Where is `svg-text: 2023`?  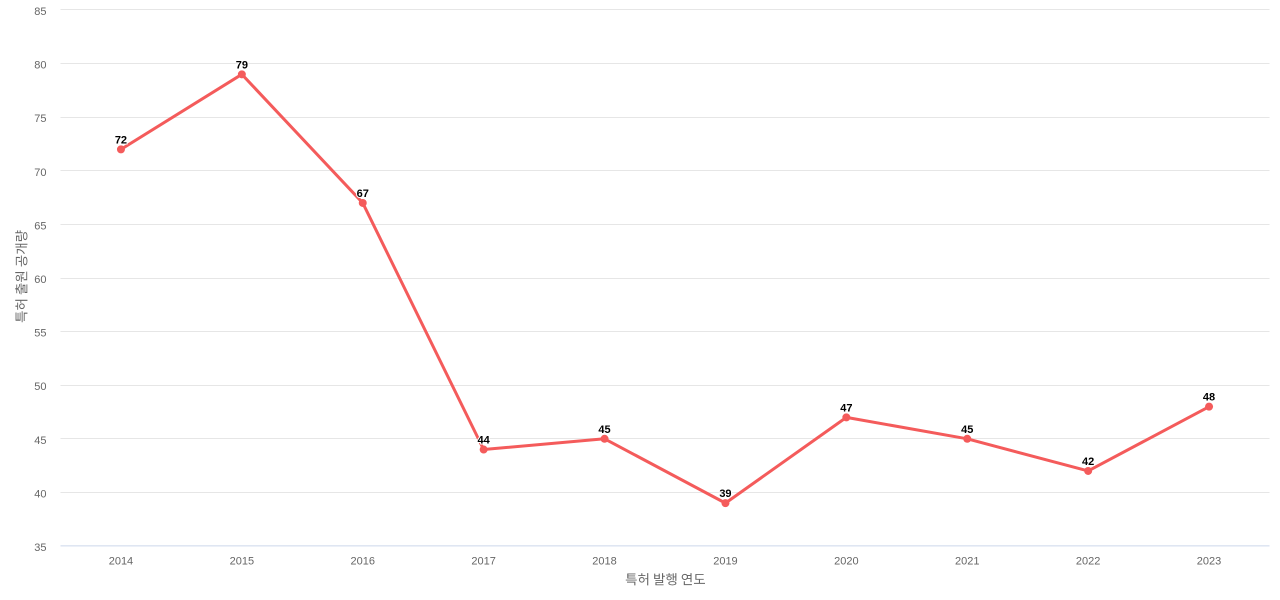 svg-text: 2023 is located at coordinates (1209, 562).